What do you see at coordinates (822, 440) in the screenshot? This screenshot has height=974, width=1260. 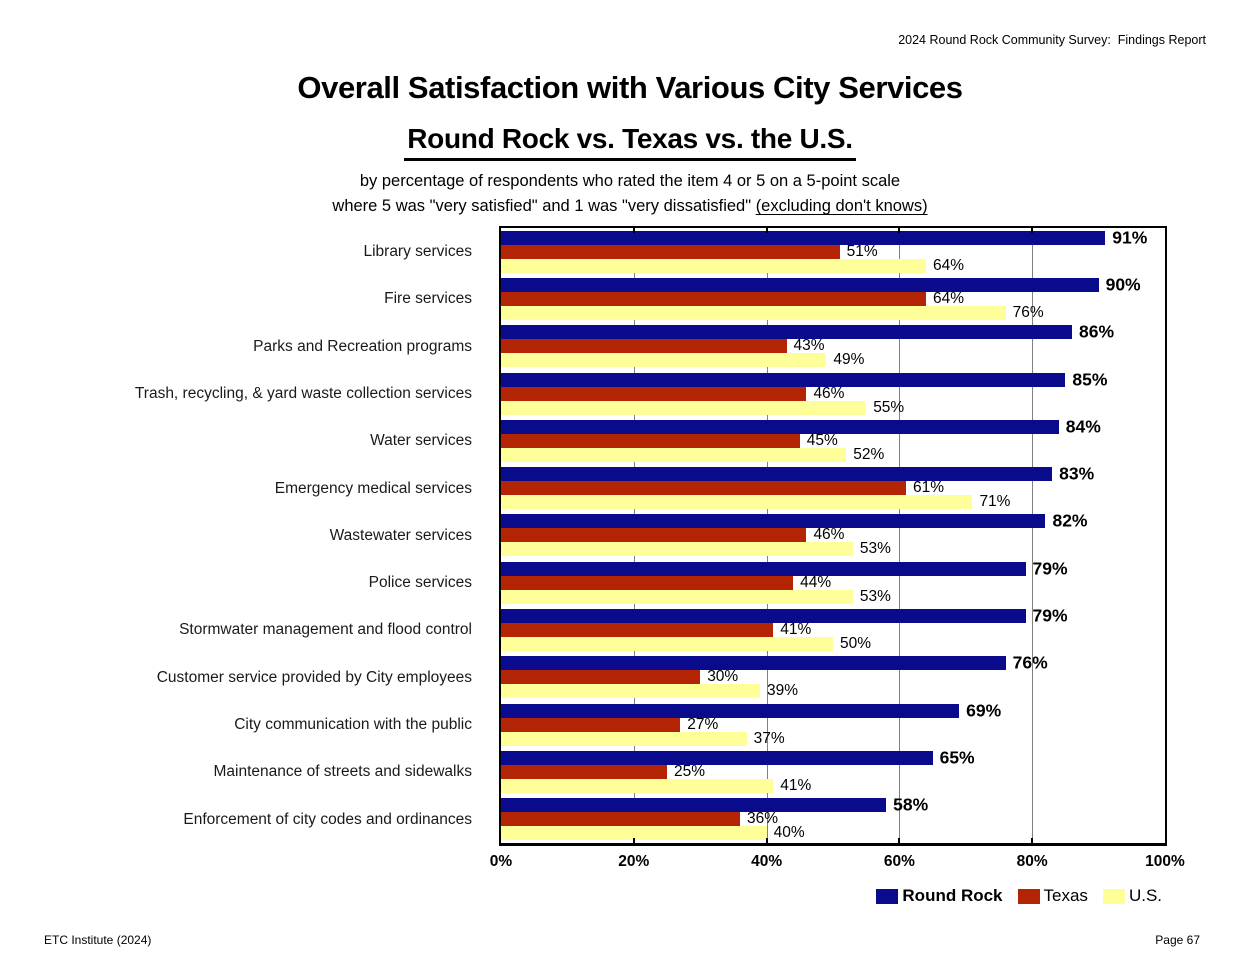 I see `bar-value-label: 45%` at bounding box center [822, 440].